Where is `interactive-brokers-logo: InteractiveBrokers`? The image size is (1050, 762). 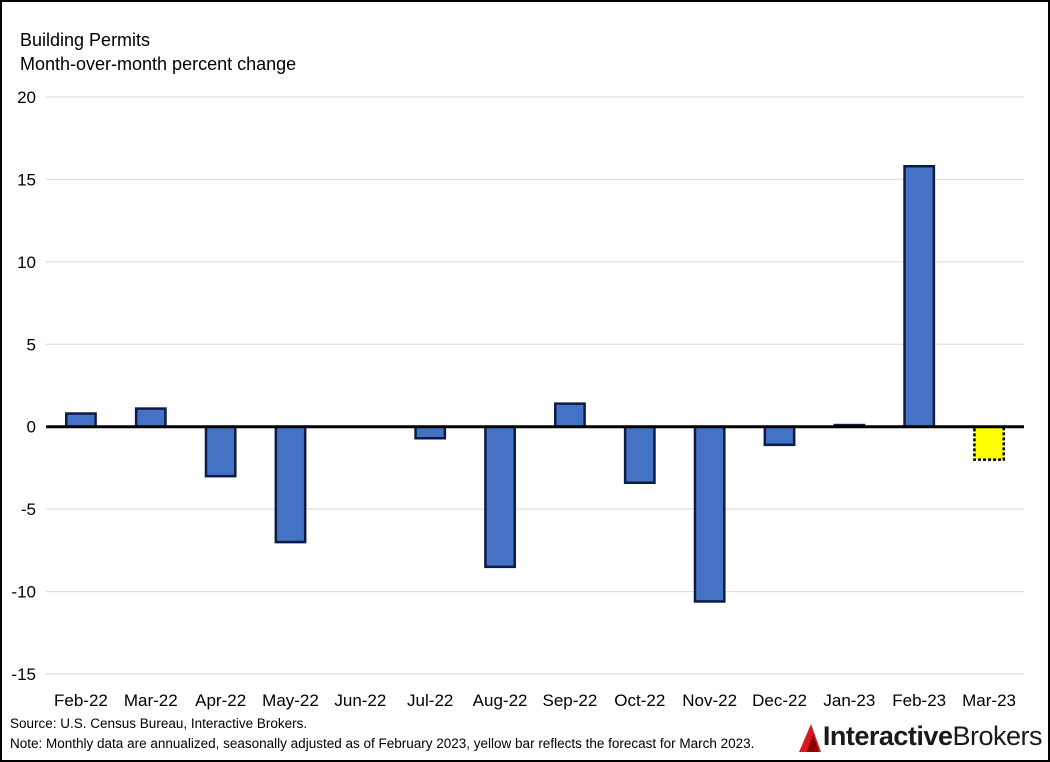 interactive-brokers-logo: InteractiveBrokers is located at coordinates (919, 736).